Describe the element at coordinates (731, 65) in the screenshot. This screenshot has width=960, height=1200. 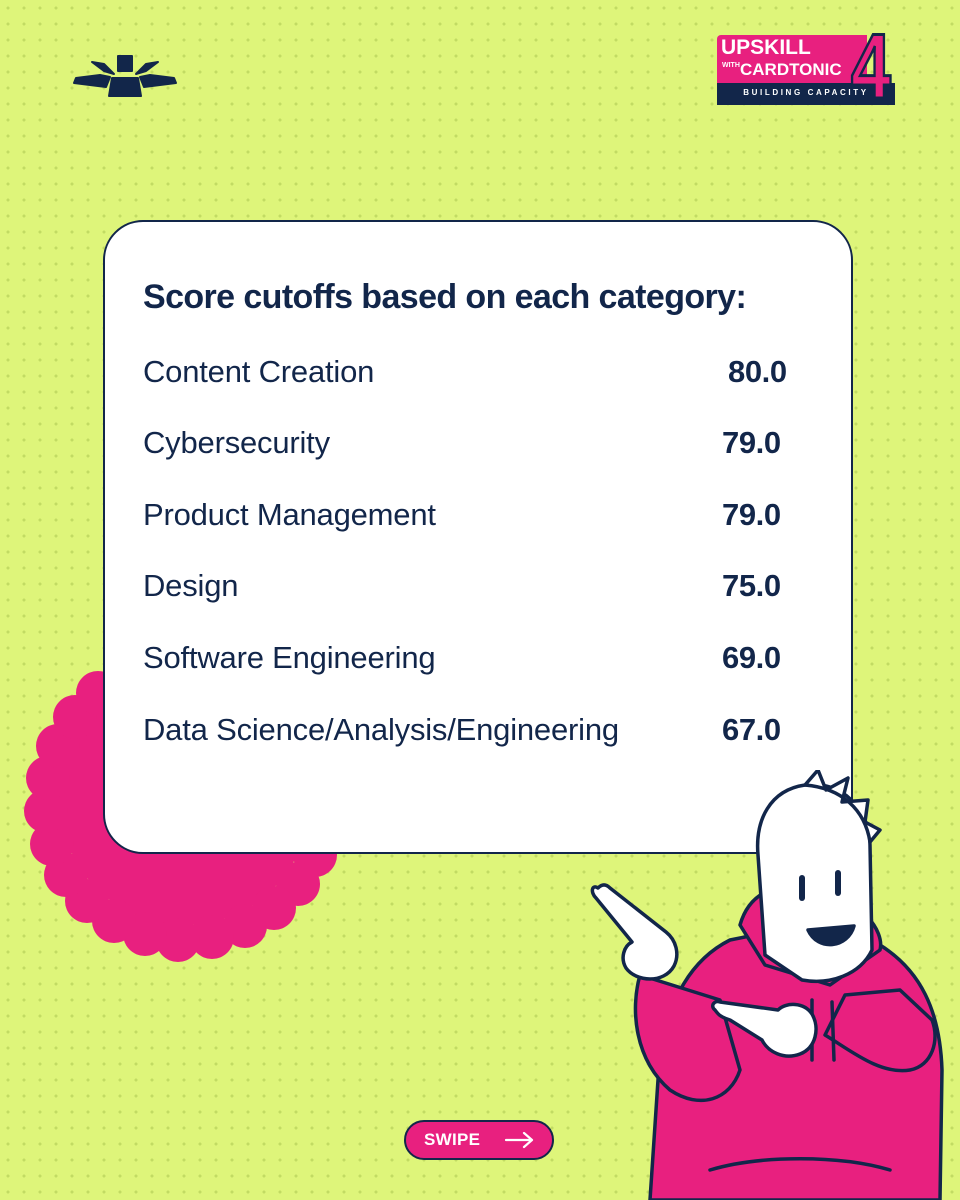
I see `badge-with-text: WITH` at that location.